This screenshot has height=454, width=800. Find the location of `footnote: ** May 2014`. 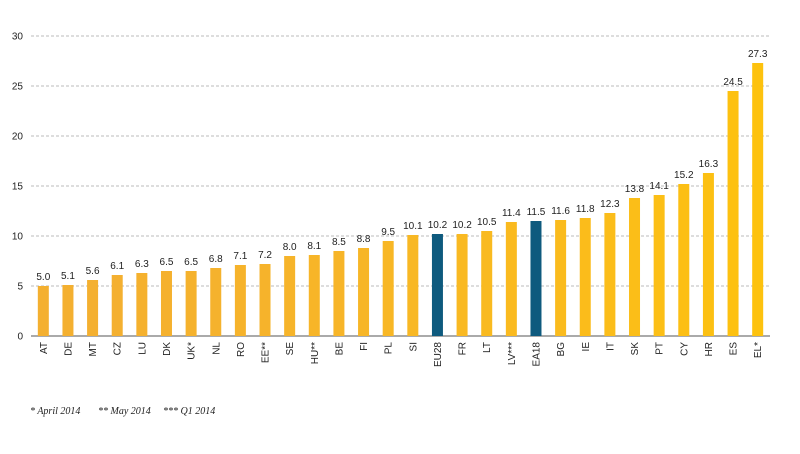

footnote: ** May 2014 is located at coordinates (124, 411).